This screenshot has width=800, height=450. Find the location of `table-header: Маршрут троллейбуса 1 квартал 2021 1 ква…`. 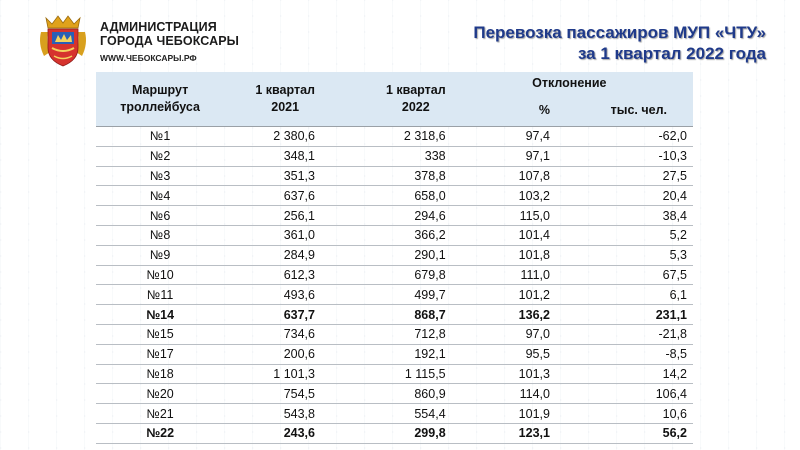

table-header: Маршрут троллейбуса 1 квартал 2021 1 ква… is located at coordinates (394, 99).